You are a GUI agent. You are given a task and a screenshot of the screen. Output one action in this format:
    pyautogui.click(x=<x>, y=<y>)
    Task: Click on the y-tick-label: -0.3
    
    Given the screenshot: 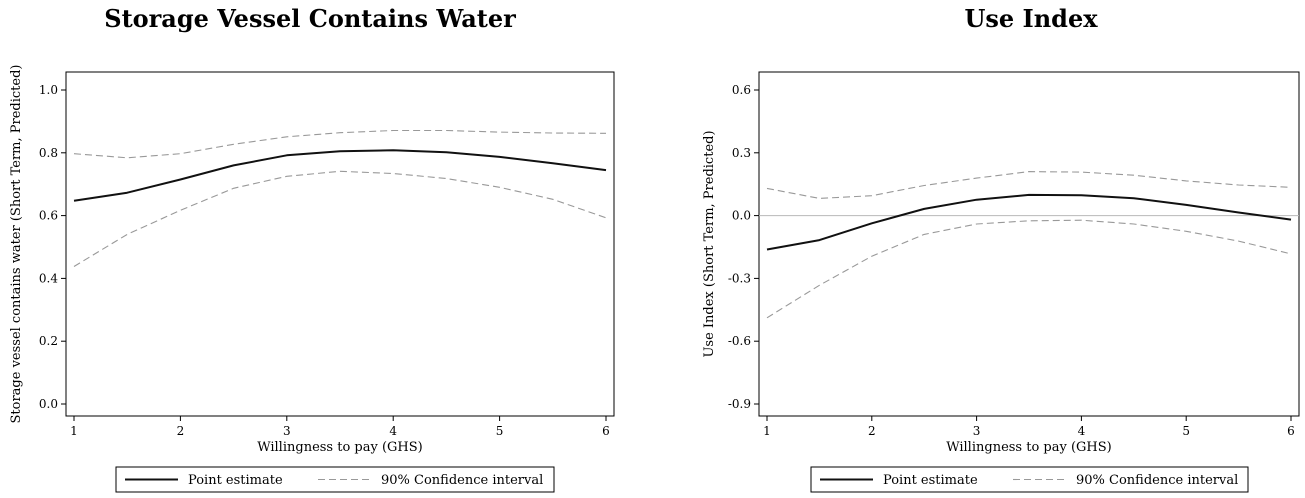 What is the action you would take?
    pyautogui.click(x=739, y=278)
    